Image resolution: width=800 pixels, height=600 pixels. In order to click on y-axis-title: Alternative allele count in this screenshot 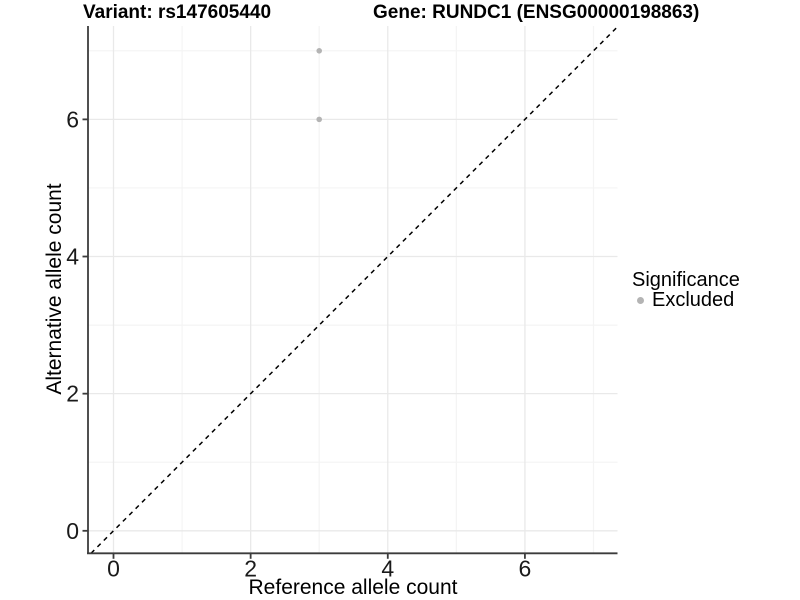, I will do `click(54, 289)`.